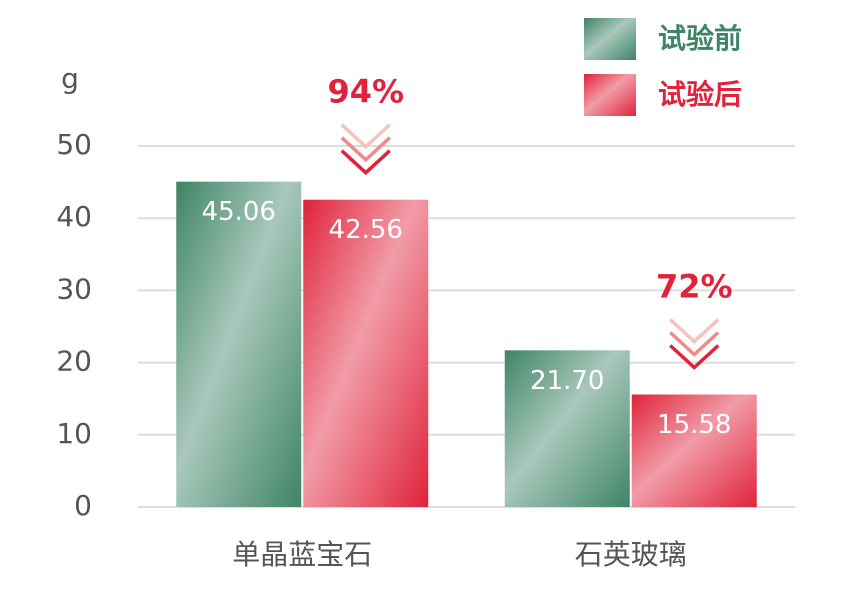 The width and height of the screenshot is (842, 595). Describe the element at coordinates (74, 433) in the screenshot. I see `y-tick-label: 10` at that location.